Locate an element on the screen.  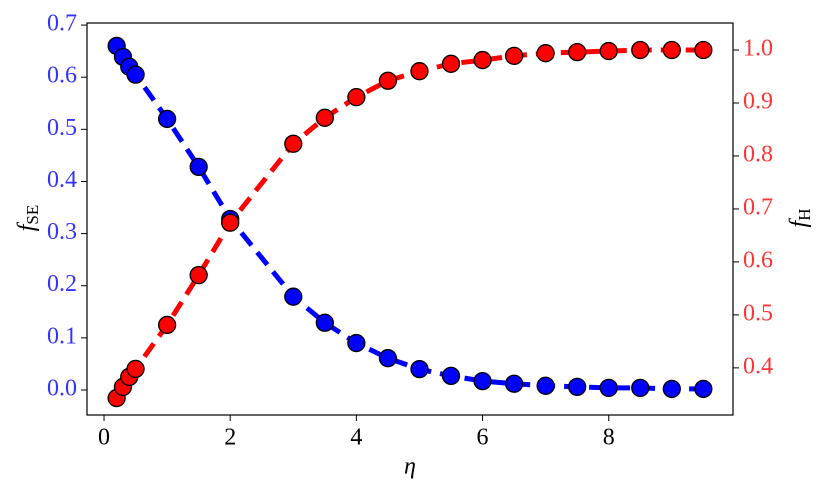
y-tick-label: 0.0 is located at coordinates (62, 388).